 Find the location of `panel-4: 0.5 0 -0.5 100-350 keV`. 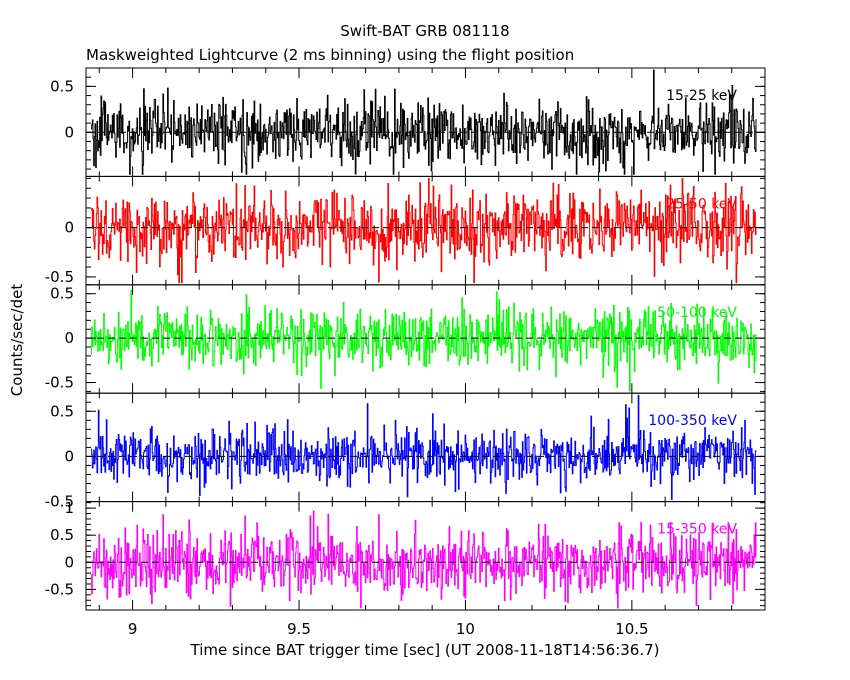

panel-4: 0.5 0 -0.5 100-350 keV is located at coordinates (405, 451).